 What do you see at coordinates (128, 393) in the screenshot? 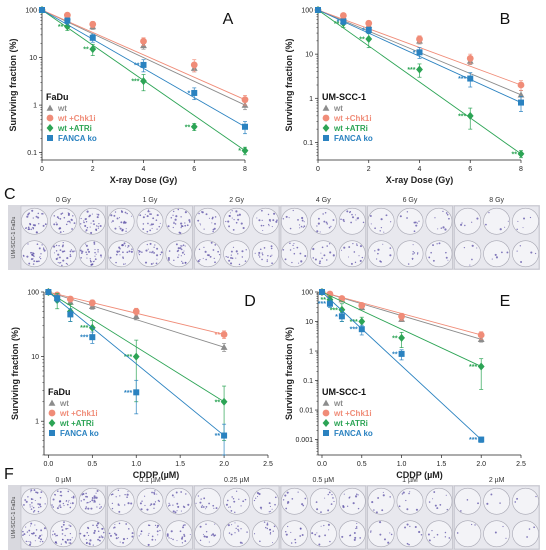
I see `significance-label: ***` at bounding box center [128, 393].